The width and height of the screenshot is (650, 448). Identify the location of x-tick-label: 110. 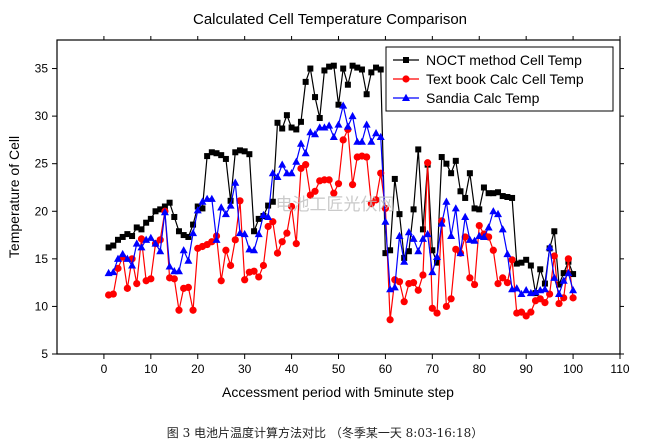
(619, 369).